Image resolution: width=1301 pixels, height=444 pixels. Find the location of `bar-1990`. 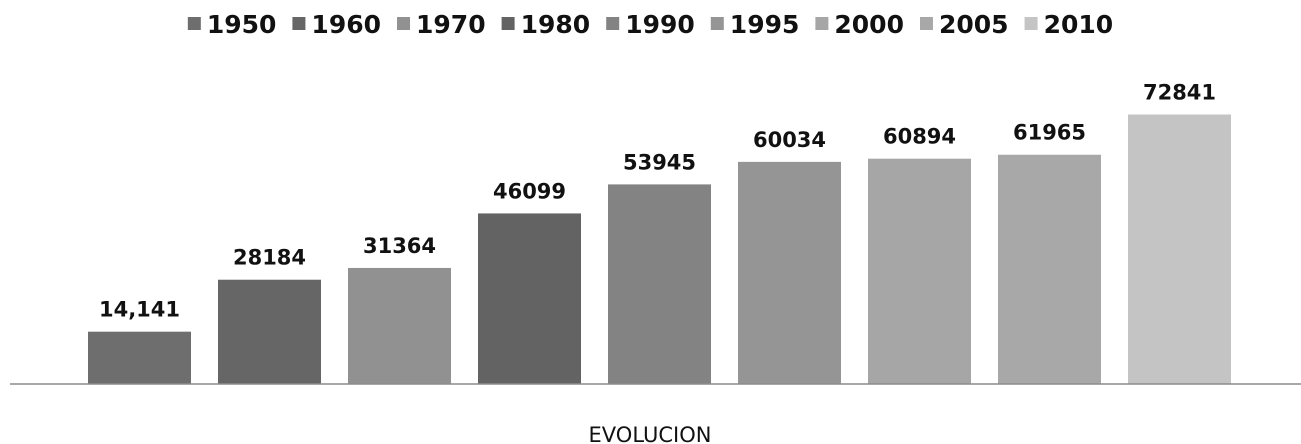

bar-1990 is located at coordinates (659, 284).